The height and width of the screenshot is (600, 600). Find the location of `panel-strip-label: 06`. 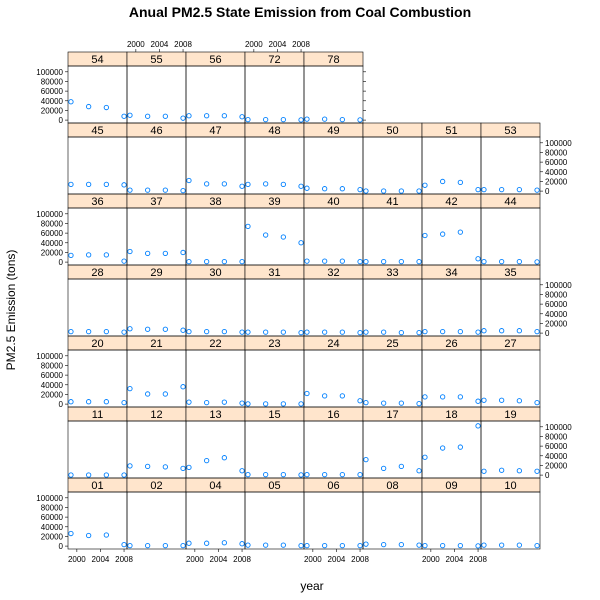

panel-strip-label: 06 is located at coordinates (333, 486).